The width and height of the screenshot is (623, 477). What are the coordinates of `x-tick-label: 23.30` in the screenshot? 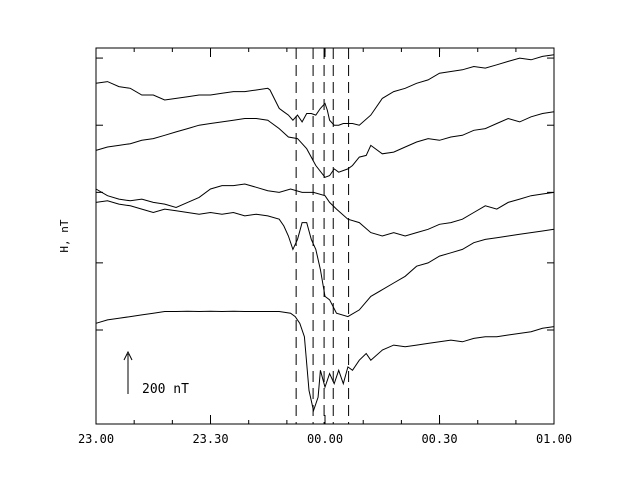 It's located at (210, 439).